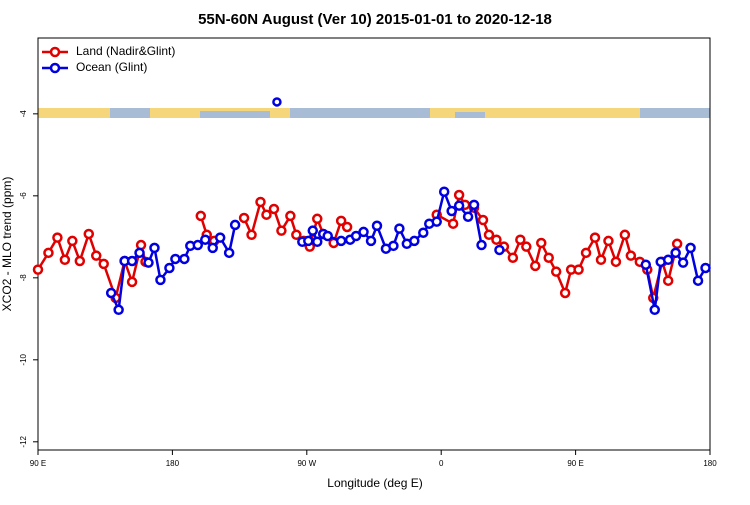 The height and width of the screenshot is (505, 750). Describe the element at coordinates (441, 463) in the screenshot. I see `x-tick-label: 0` at that location.